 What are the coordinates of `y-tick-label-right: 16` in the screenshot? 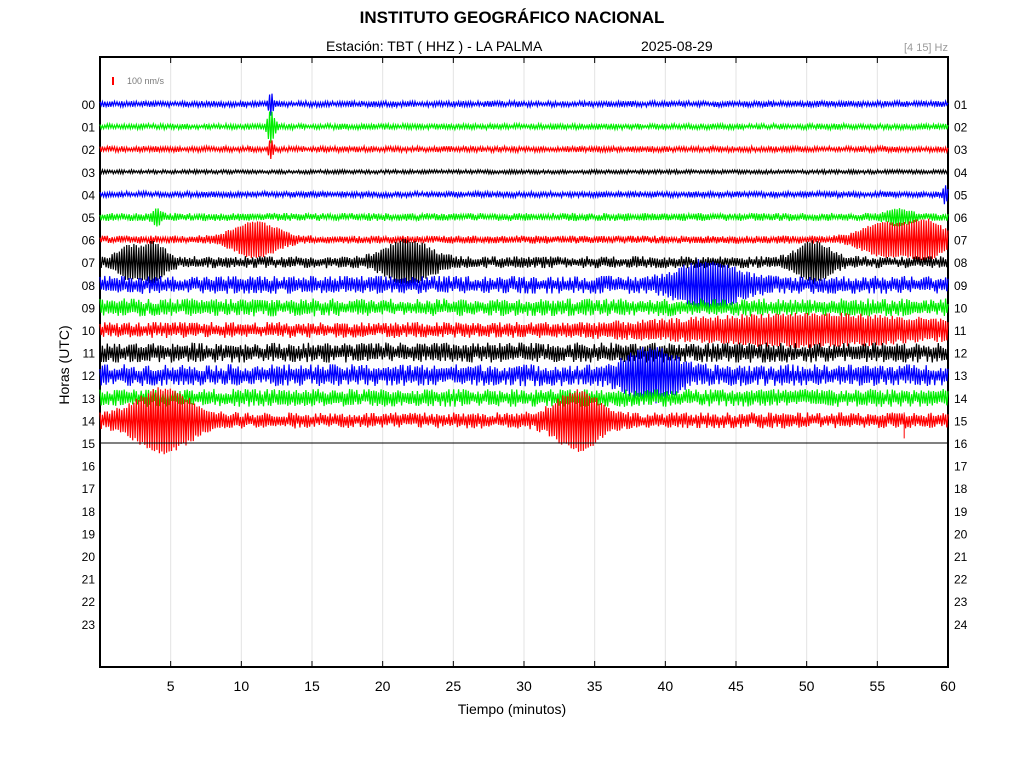 It's located at (961, 444).